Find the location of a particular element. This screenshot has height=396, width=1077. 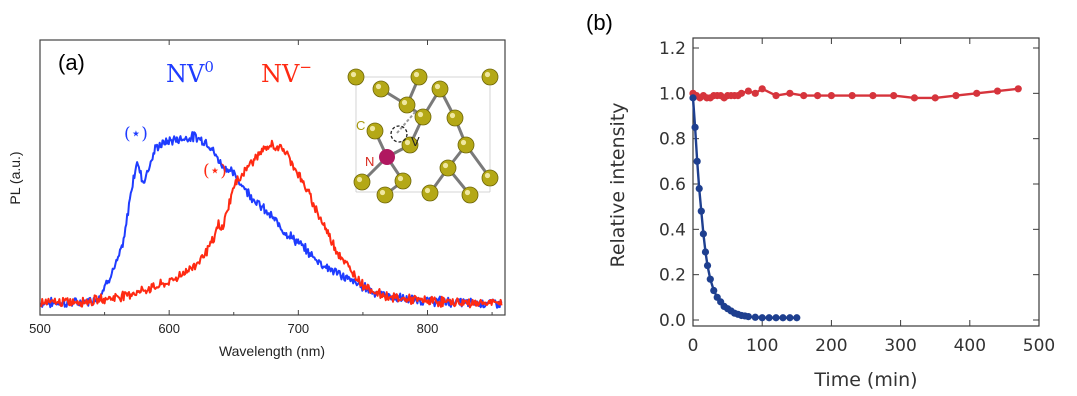

panel-a-xtick-label: 500 is located at coordinates (40, 328).